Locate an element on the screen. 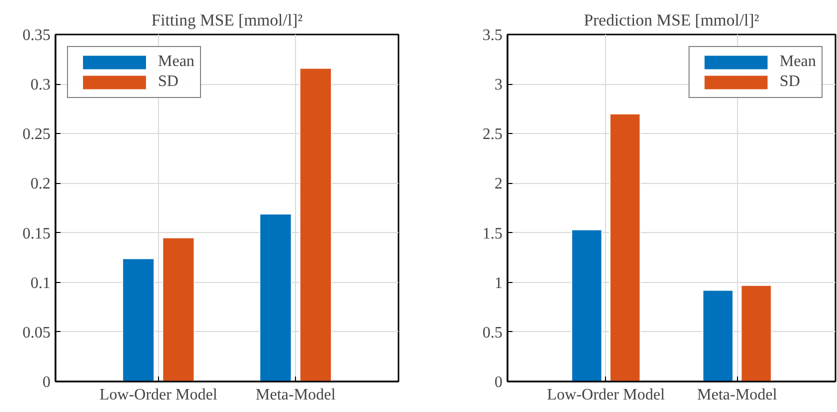 The height and width of the screenshot is (412, 837). y-tick-label: 1 is located at coordinates (498, 283).